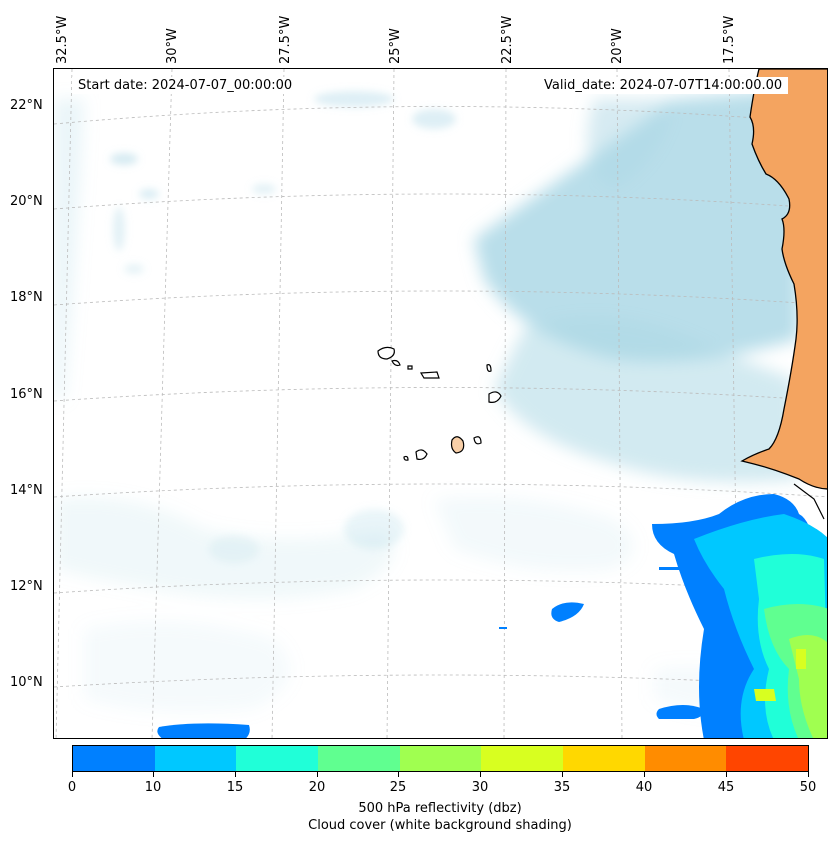 This screenshot has width=837, height=843. Describe the element at coordinates (26, 586) in the screenshot. I see `lat-label-12N: 12°N` at that location.